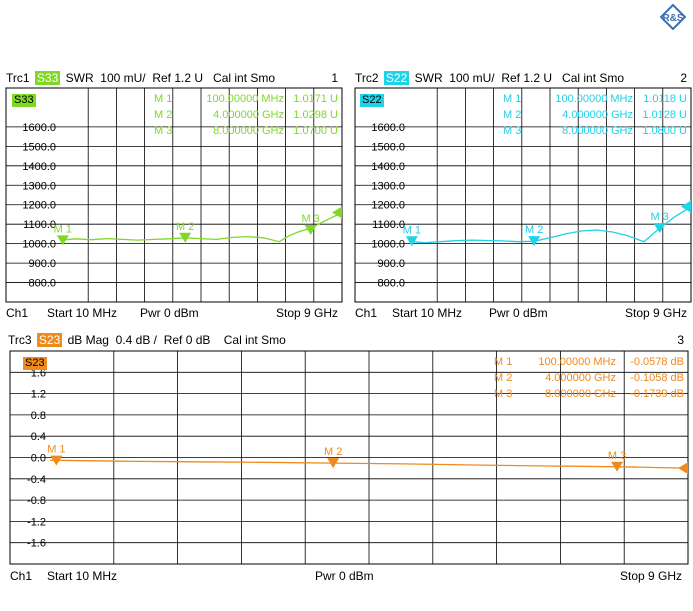 The image size is (693, 611). I want to click on trace2-cal: Cal int Smo, so click(593, 78).